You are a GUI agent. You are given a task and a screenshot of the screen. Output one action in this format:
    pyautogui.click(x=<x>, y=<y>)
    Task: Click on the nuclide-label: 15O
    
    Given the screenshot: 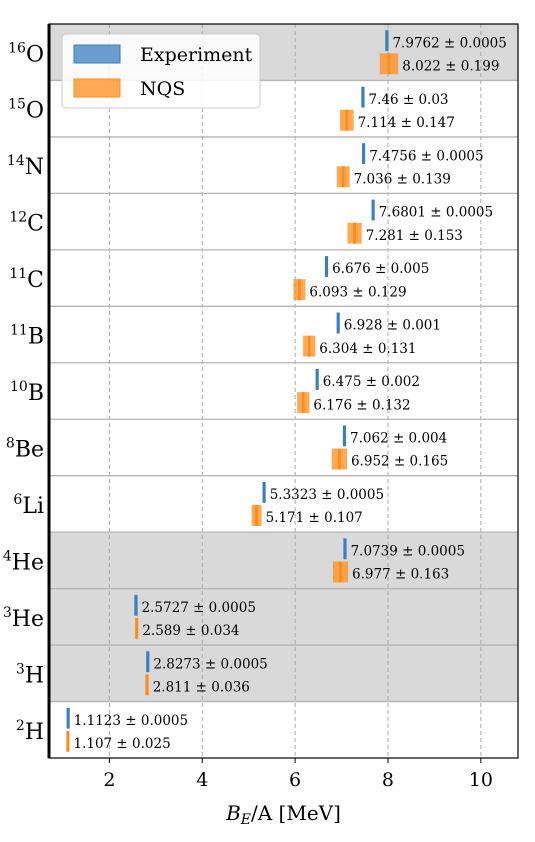 What is the action you would take?
    pyautogui.click(x=26, y=110)
    